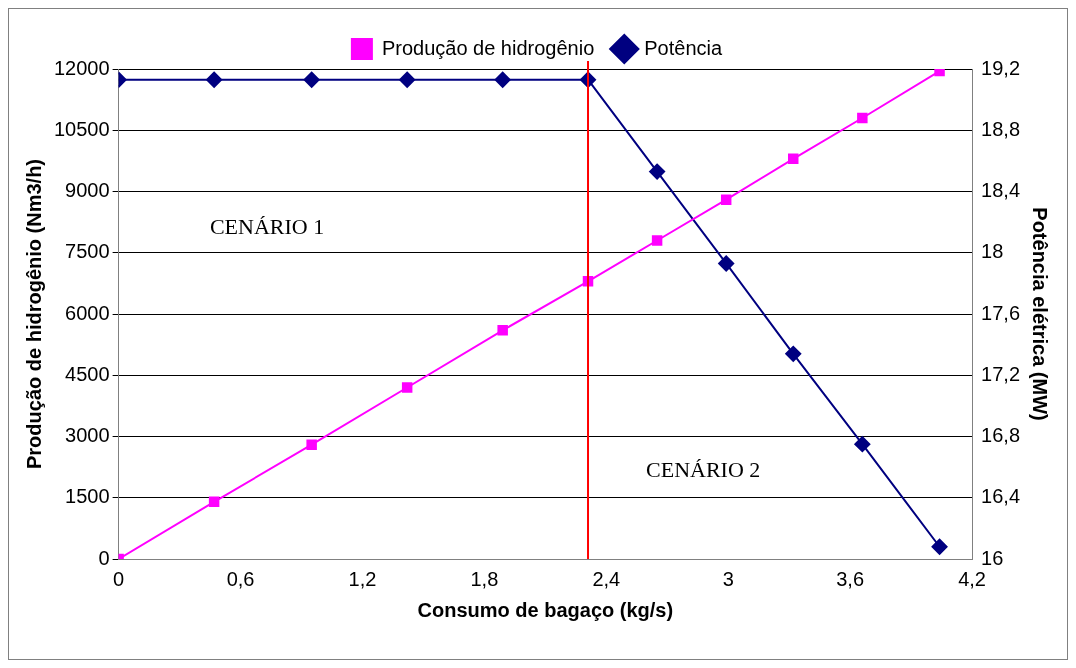 The height and width of the screenshot is (668, 1076). What do you see at coordinates (683, 47) in the screenshot?
I see `legend-label: Potência` at bounding box center [683, 47].